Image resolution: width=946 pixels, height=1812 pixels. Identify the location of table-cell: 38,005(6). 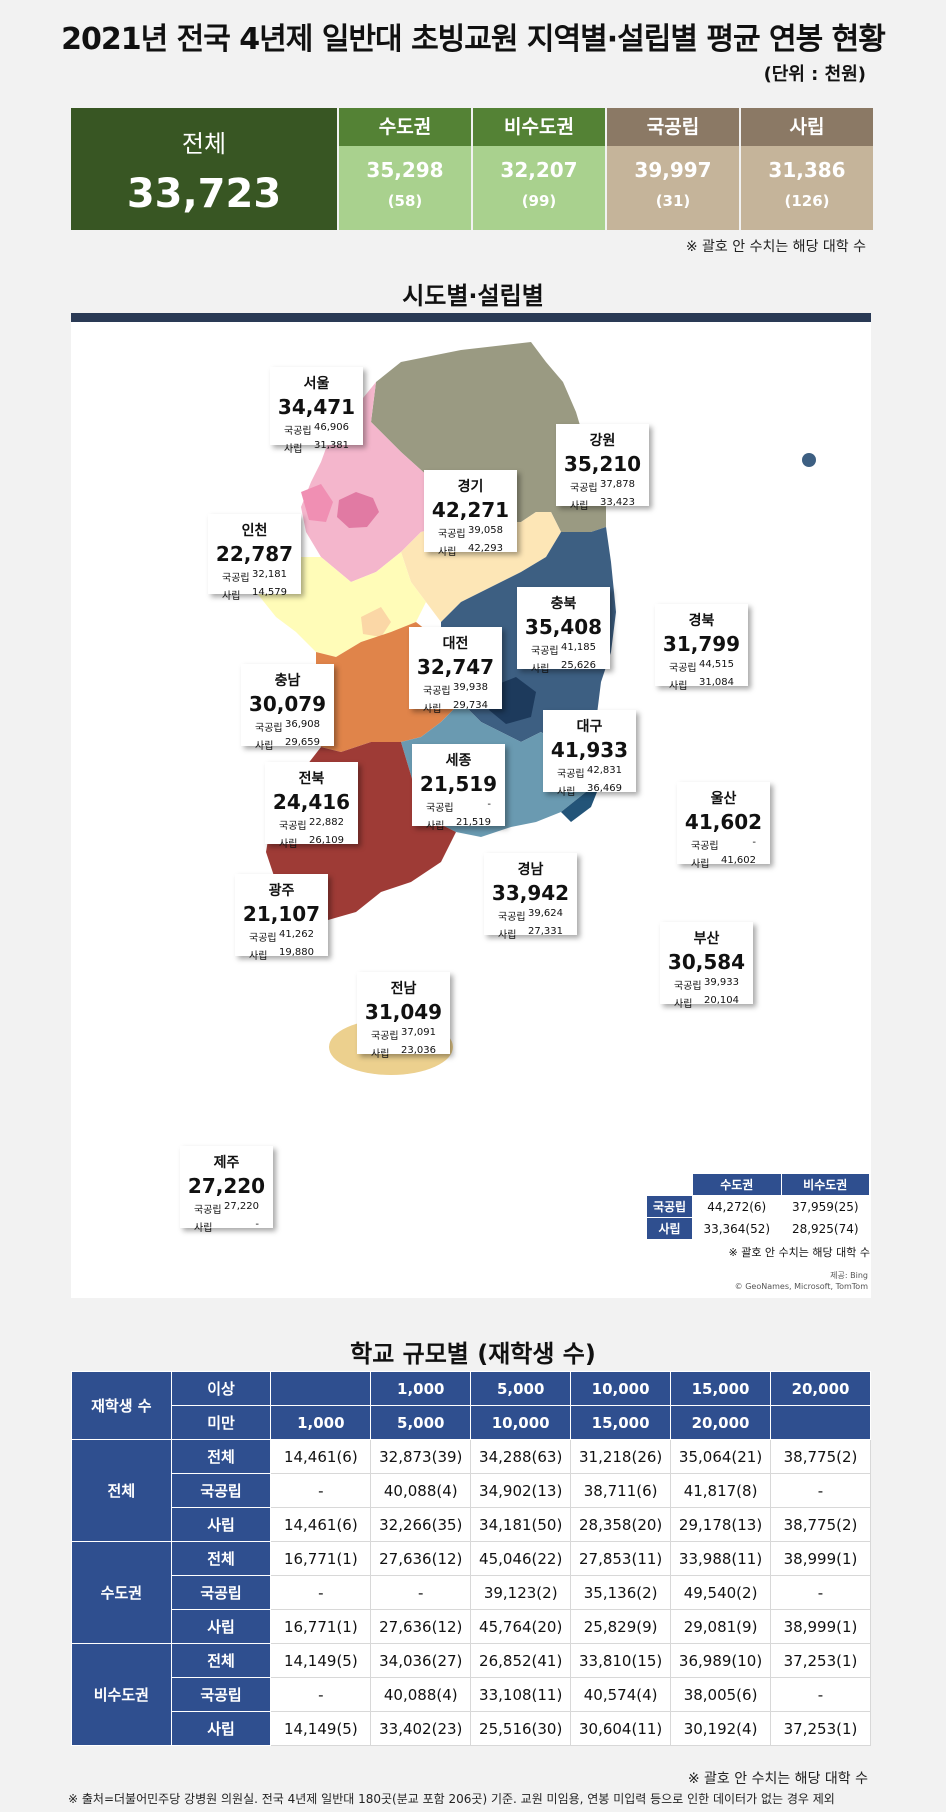
(721, 1694).